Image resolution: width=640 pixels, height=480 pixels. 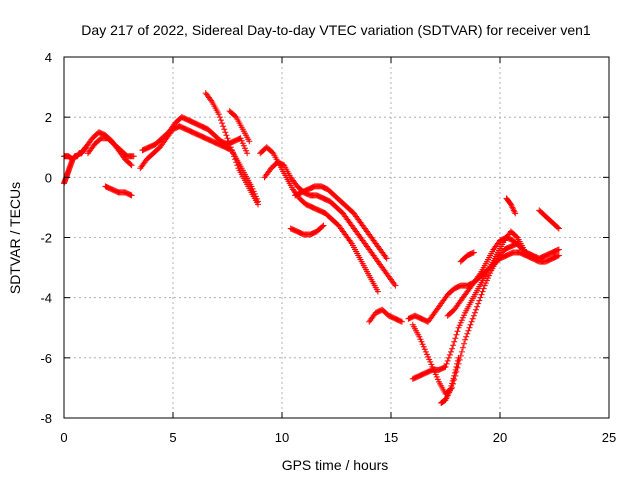 What do you see at coordinates (335, 465) in the screenshot?
I see `x-axis-title: GPS time / hours` at bounding box center [335, 465].